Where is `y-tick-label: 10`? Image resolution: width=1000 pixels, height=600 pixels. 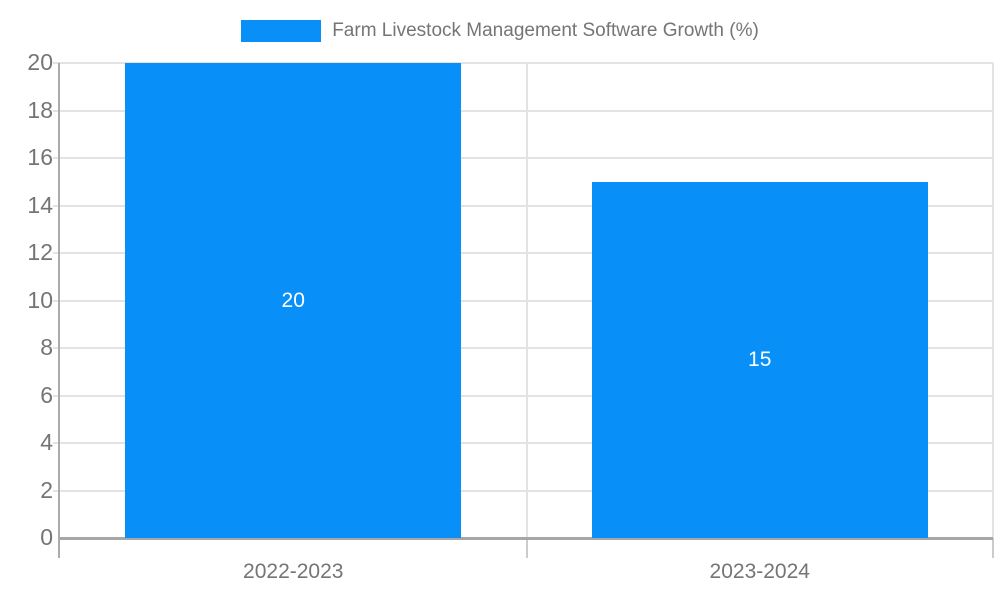 y-tick-label: 10 is located at coordinates (40, 299).